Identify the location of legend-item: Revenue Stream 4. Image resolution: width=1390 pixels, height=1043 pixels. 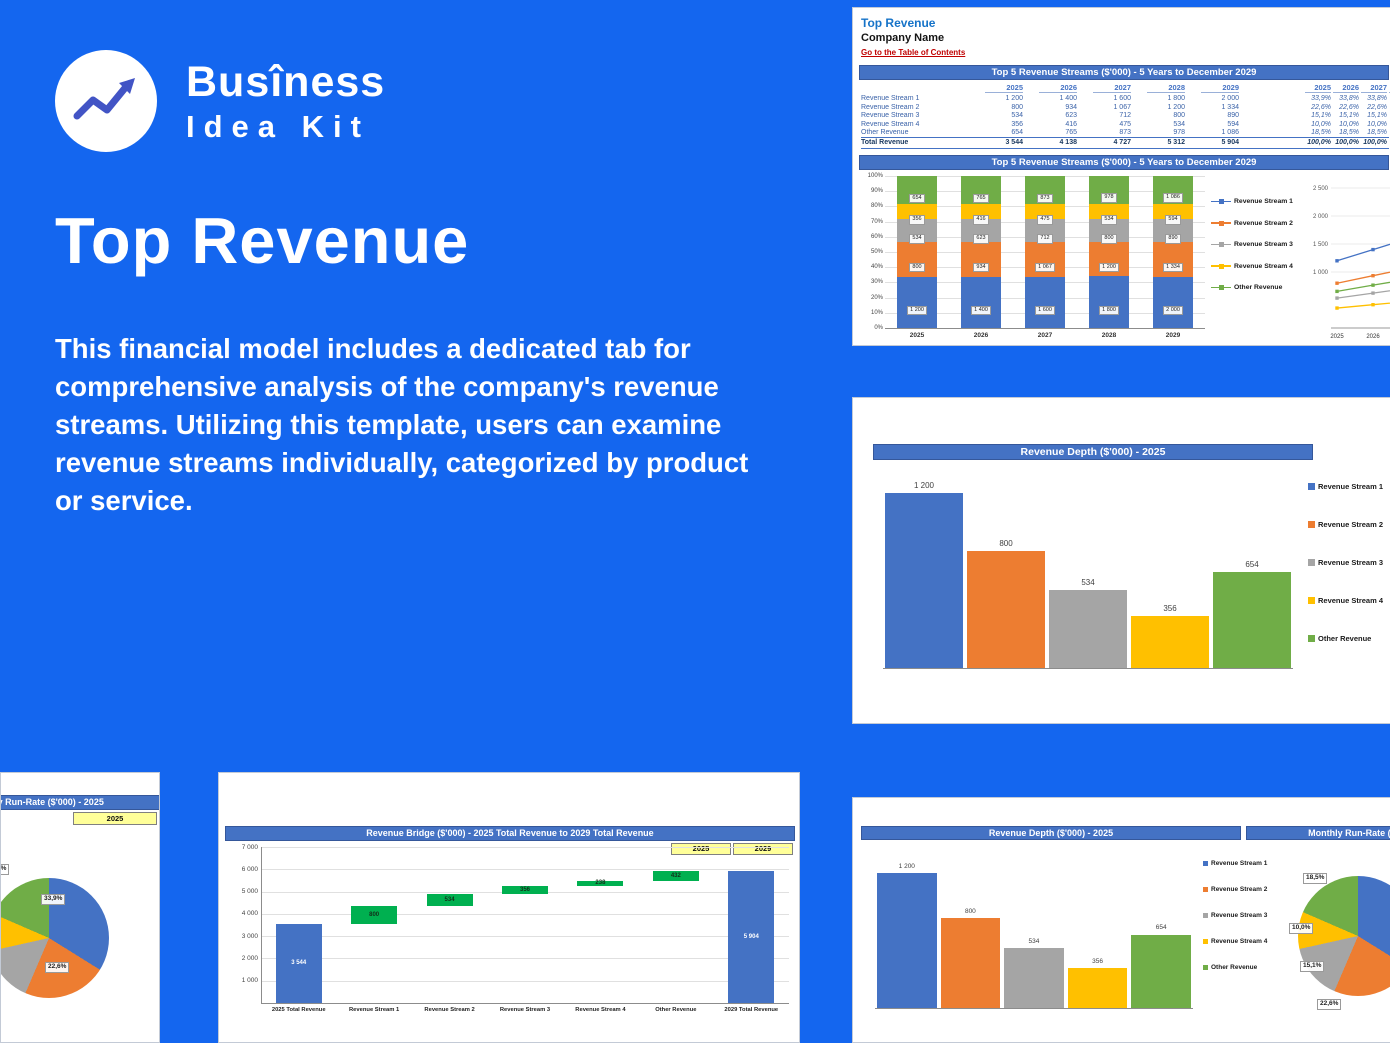
(1345, 600).